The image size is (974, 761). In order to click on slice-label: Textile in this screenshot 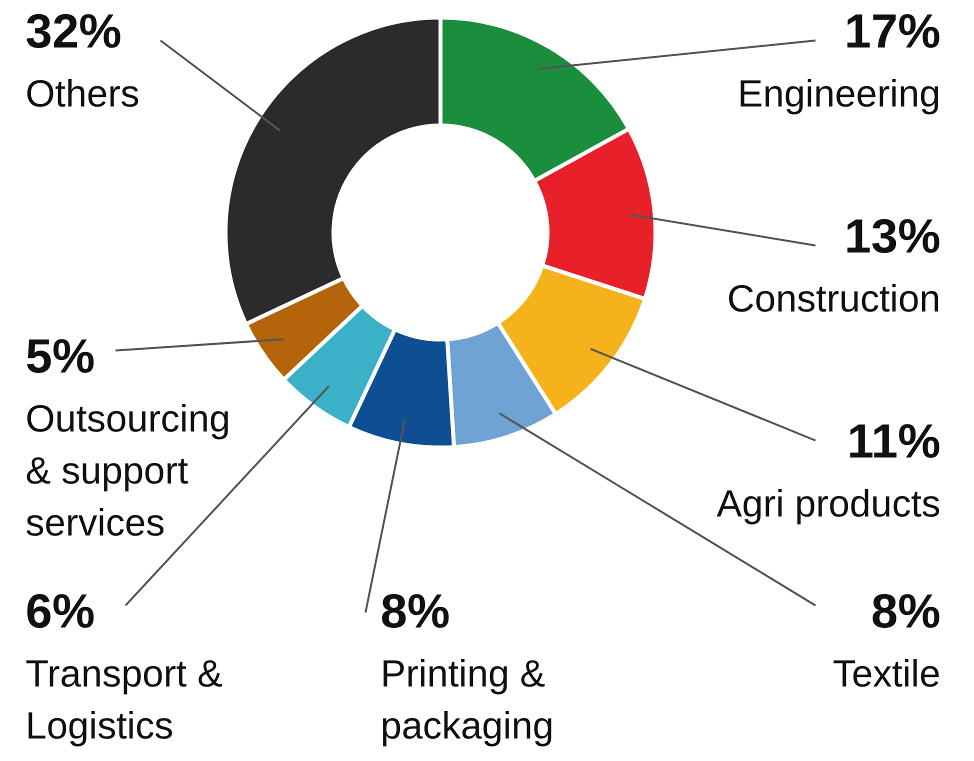, I will do `click(886, 675)`.